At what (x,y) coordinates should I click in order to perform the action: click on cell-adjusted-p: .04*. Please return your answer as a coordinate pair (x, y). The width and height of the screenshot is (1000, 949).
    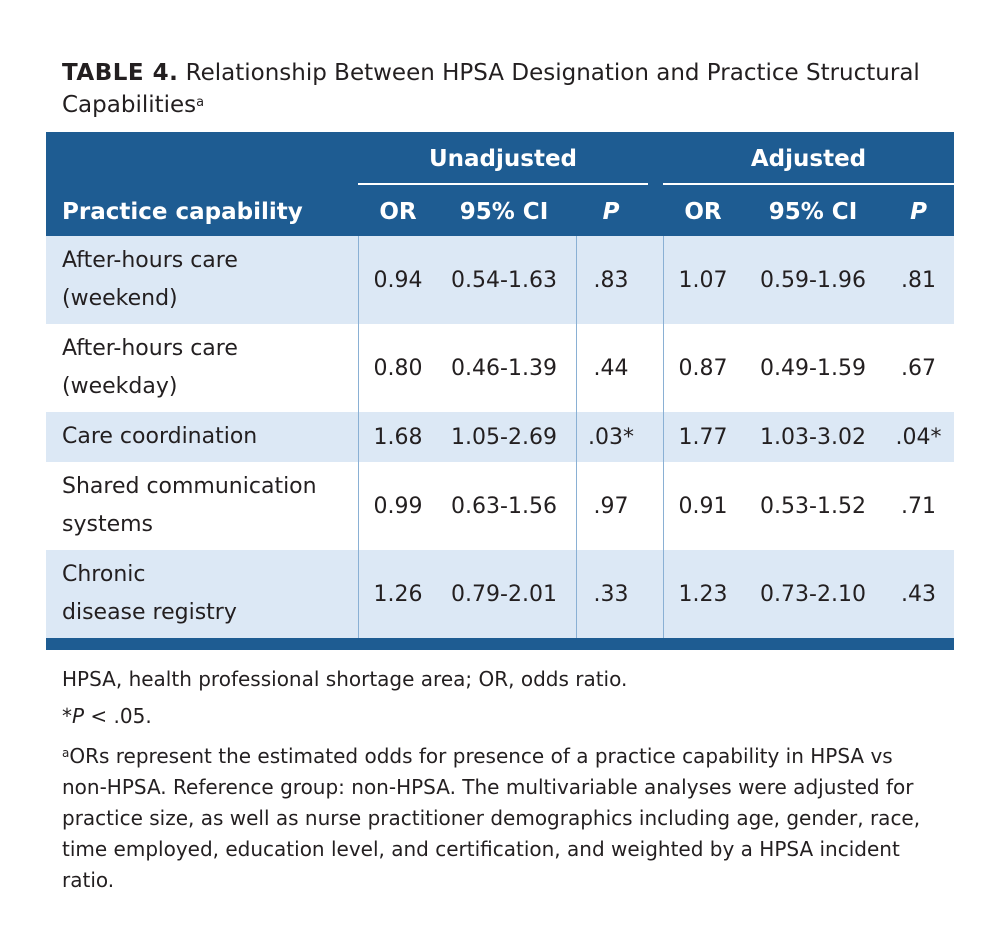
    Looking at the image, I should click on (918, 437).